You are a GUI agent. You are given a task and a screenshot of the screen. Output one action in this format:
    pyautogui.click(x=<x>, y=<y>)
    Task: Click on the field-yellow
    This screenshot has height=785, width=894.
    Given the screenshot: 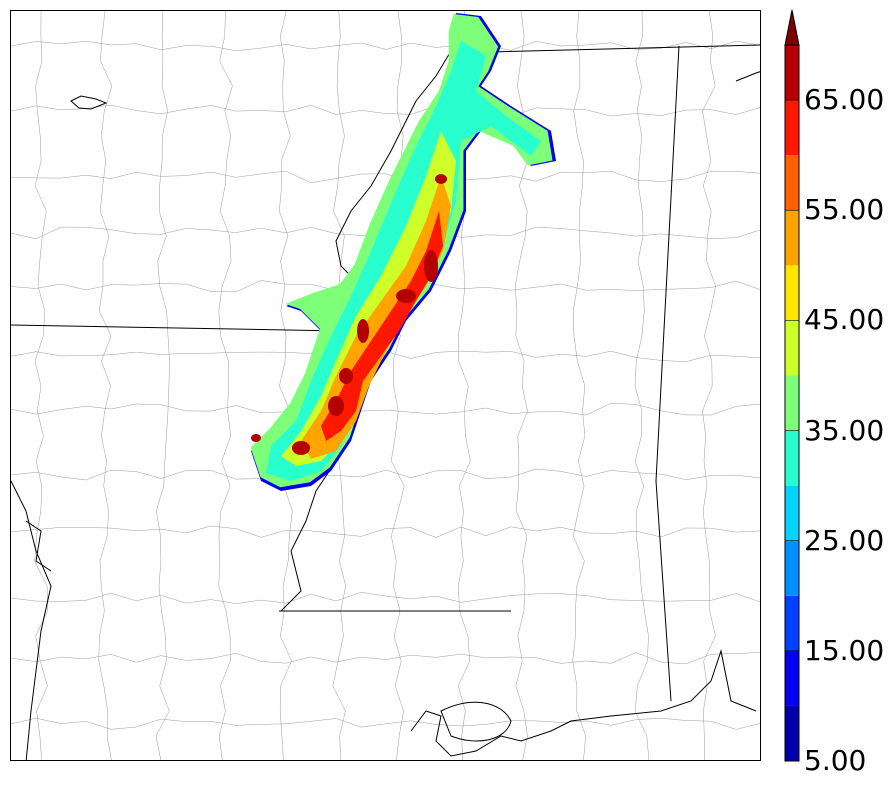 What is the action you would take?
    pyautogui.click(x=368, y=298)
    